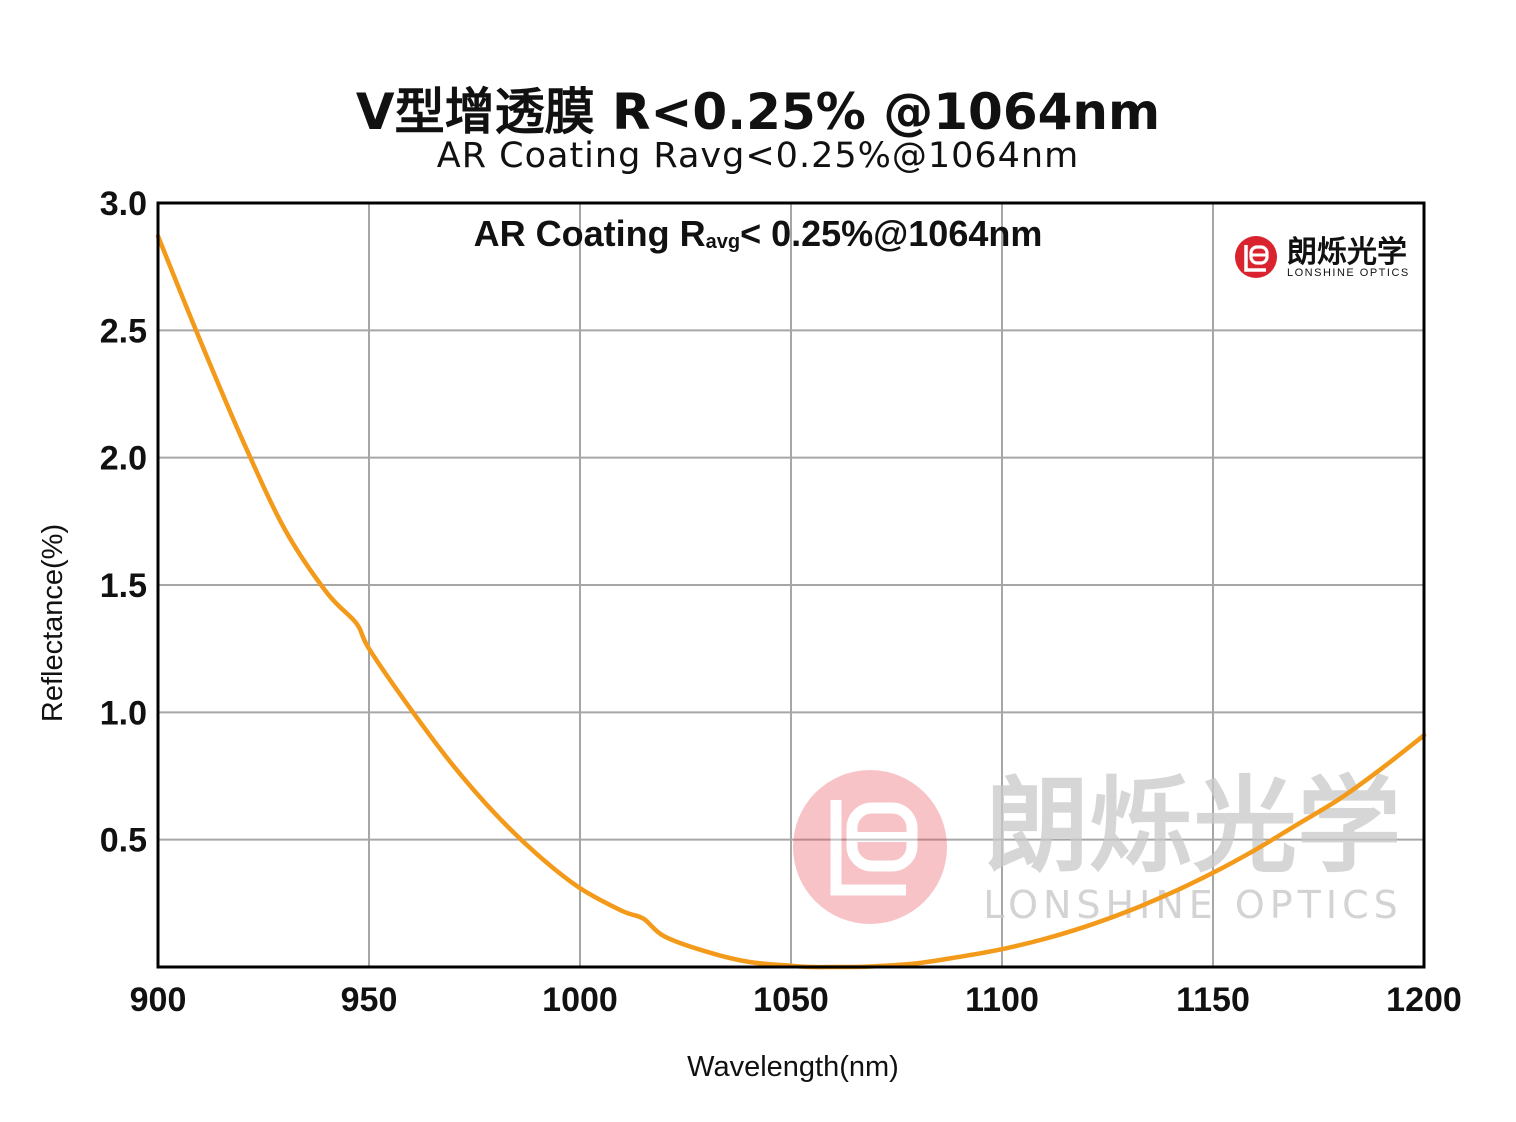 This screenshot has height=1122, width=1516. I want to click on chart-title: V型增透膜 R<0.25% @1064nm, so click(758, 112).